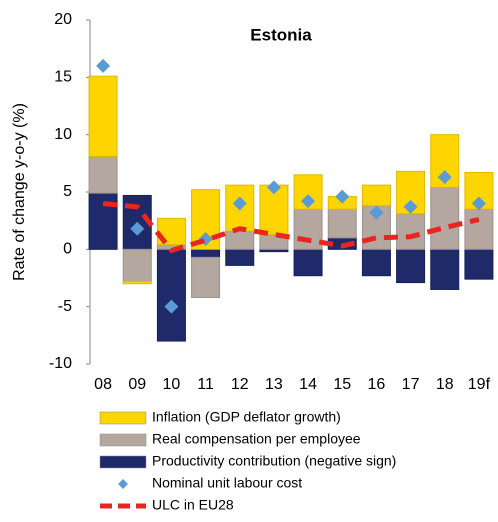  I want to click on x-tick-label: 10, so click(172, 384).